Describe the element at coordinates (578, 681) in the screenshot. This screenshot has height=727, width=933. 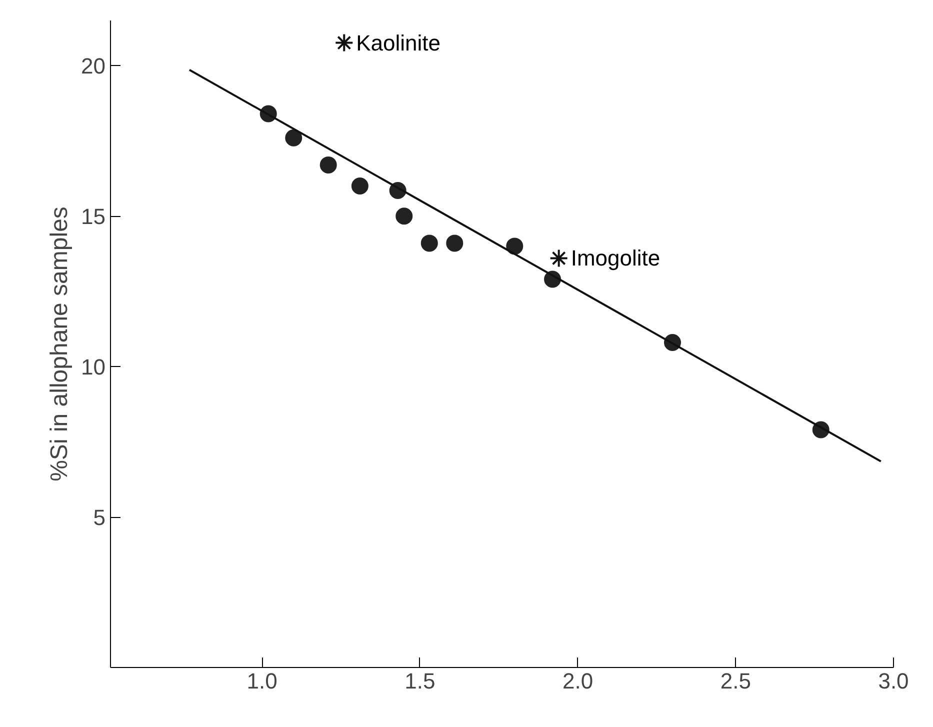
I see `x-tick-label: 2.0` at that location.